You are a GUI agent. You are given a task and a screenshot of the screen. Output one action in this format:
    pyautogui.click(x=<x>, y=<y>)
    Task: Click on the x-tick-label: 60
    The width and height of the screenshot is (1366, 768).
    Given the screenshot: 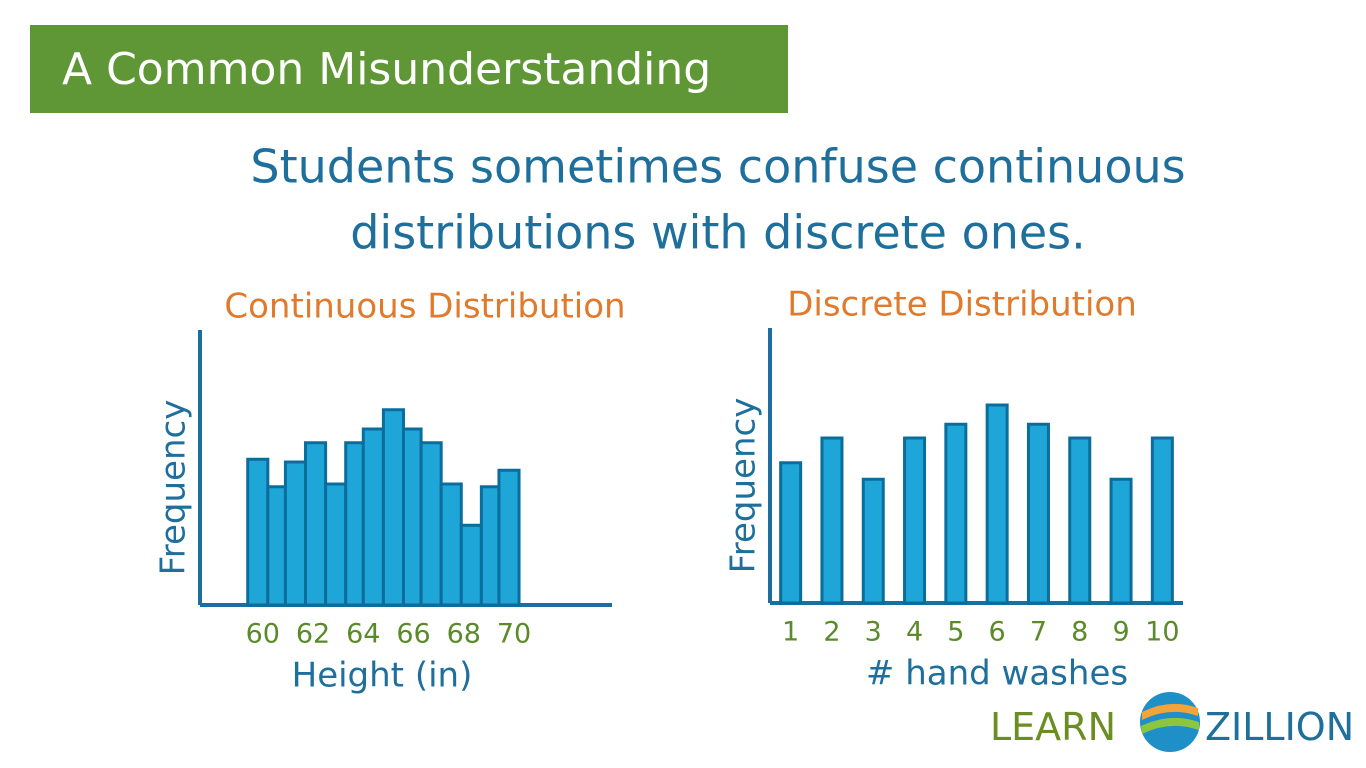 What is the action you would take?
    pyautogui.click(x=263, y=634)
    